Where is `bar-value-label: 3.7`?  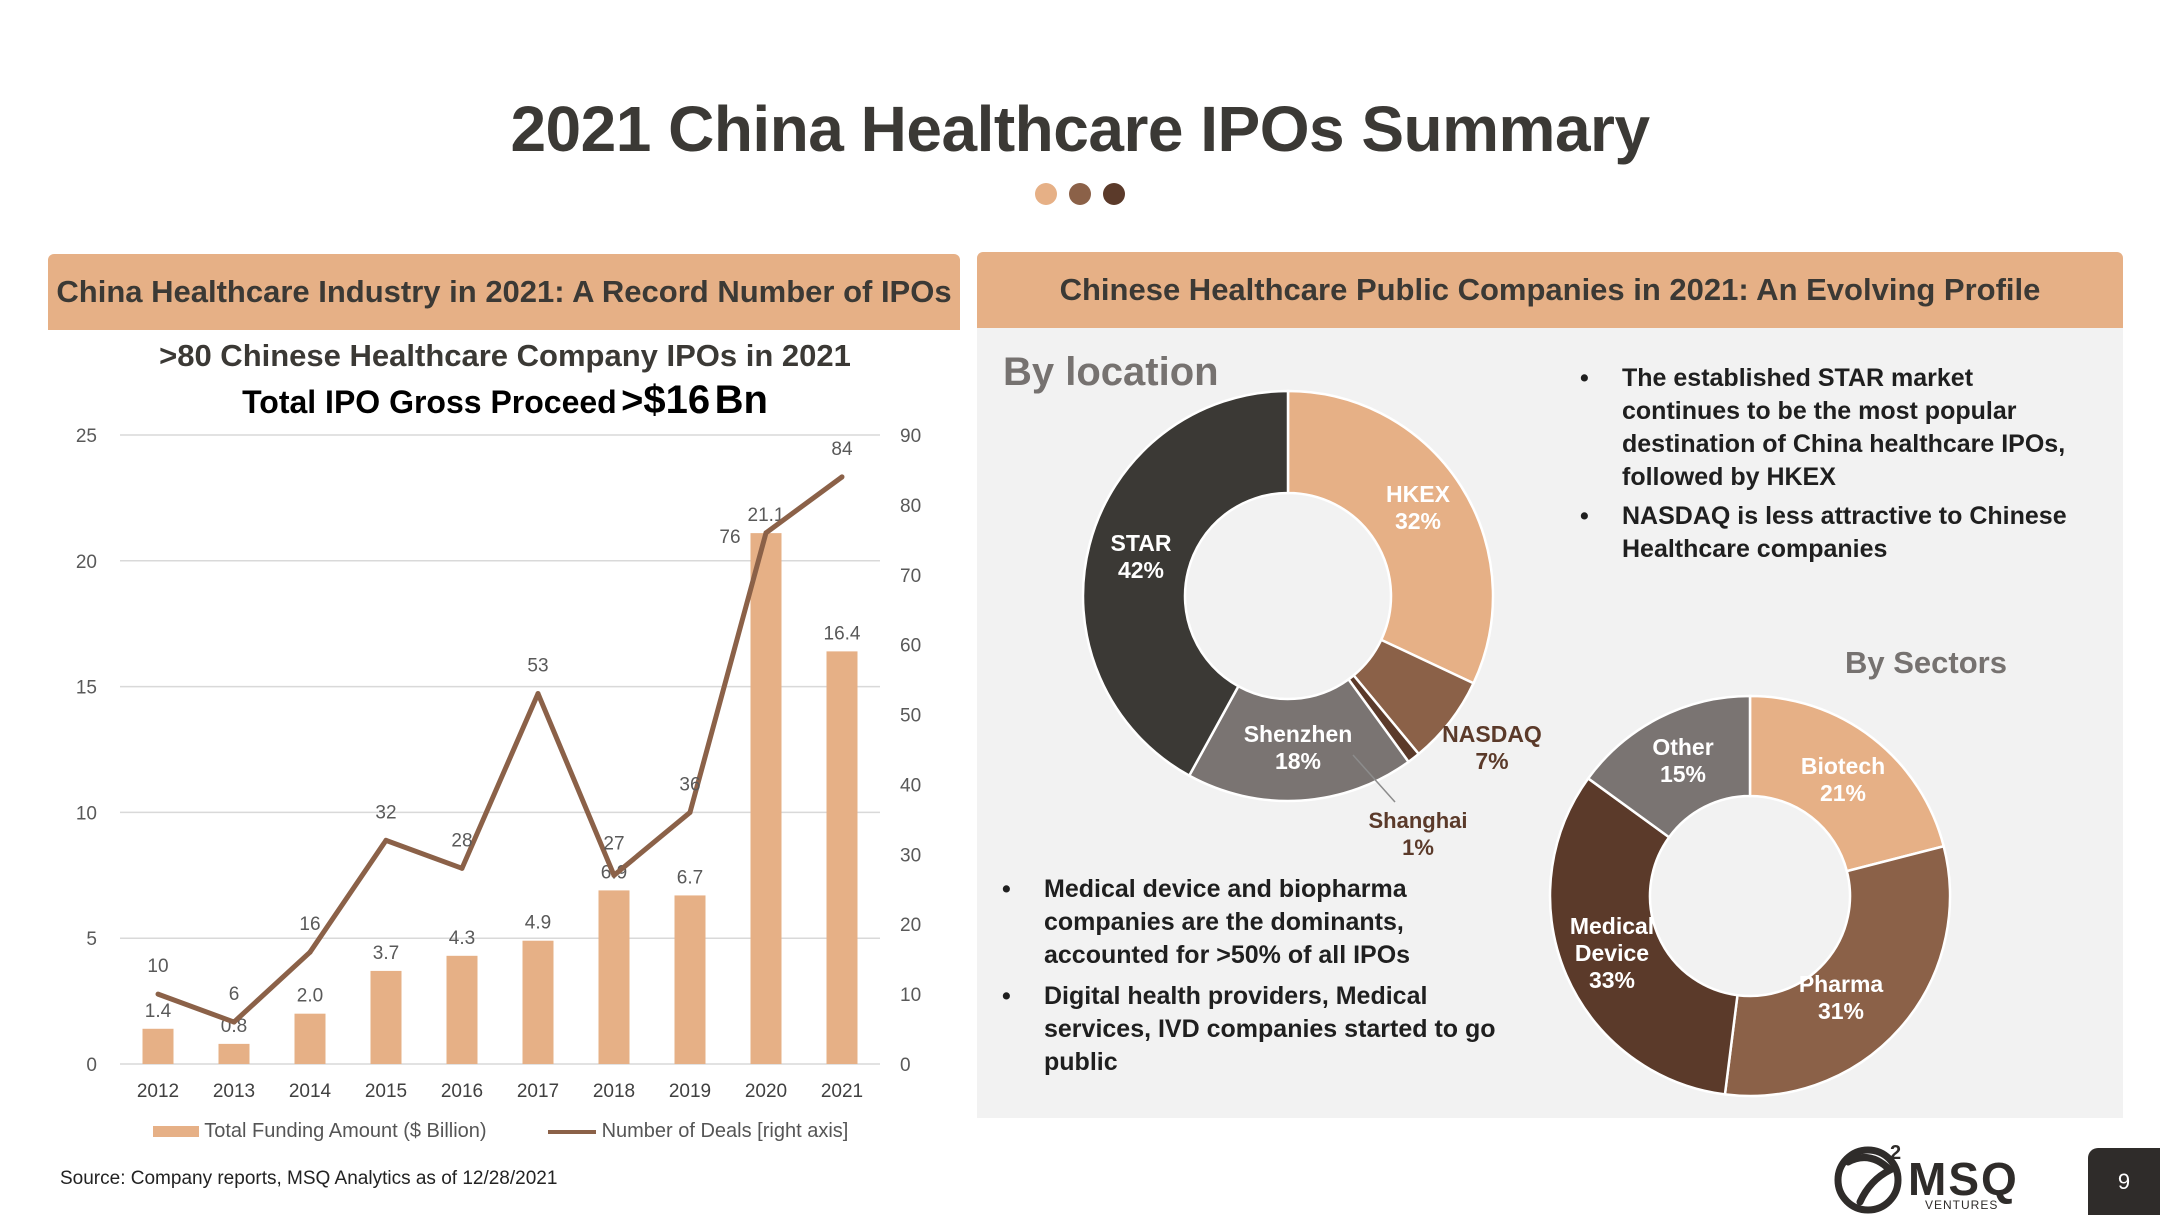 bar-value-label: 3.7 is located at coordinates (386, 953).